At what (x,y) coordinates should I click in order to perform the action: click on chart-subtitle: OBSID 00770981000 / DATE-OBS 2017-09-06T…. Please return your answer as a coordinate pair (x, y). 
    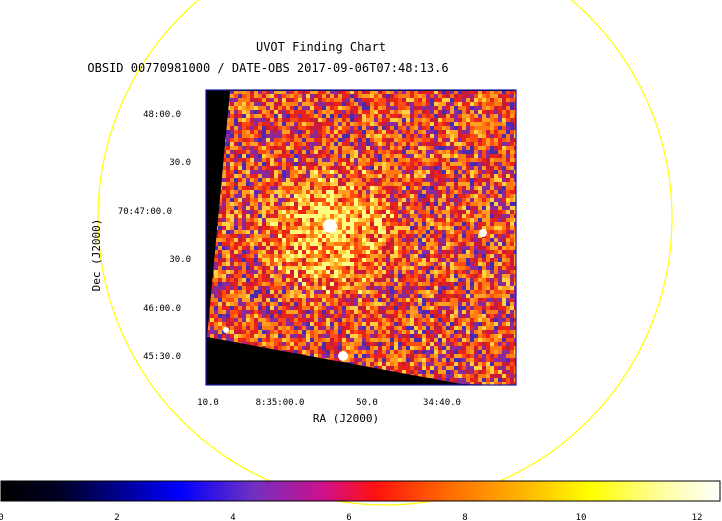
    Looking at the image, I should click on (267, 68).